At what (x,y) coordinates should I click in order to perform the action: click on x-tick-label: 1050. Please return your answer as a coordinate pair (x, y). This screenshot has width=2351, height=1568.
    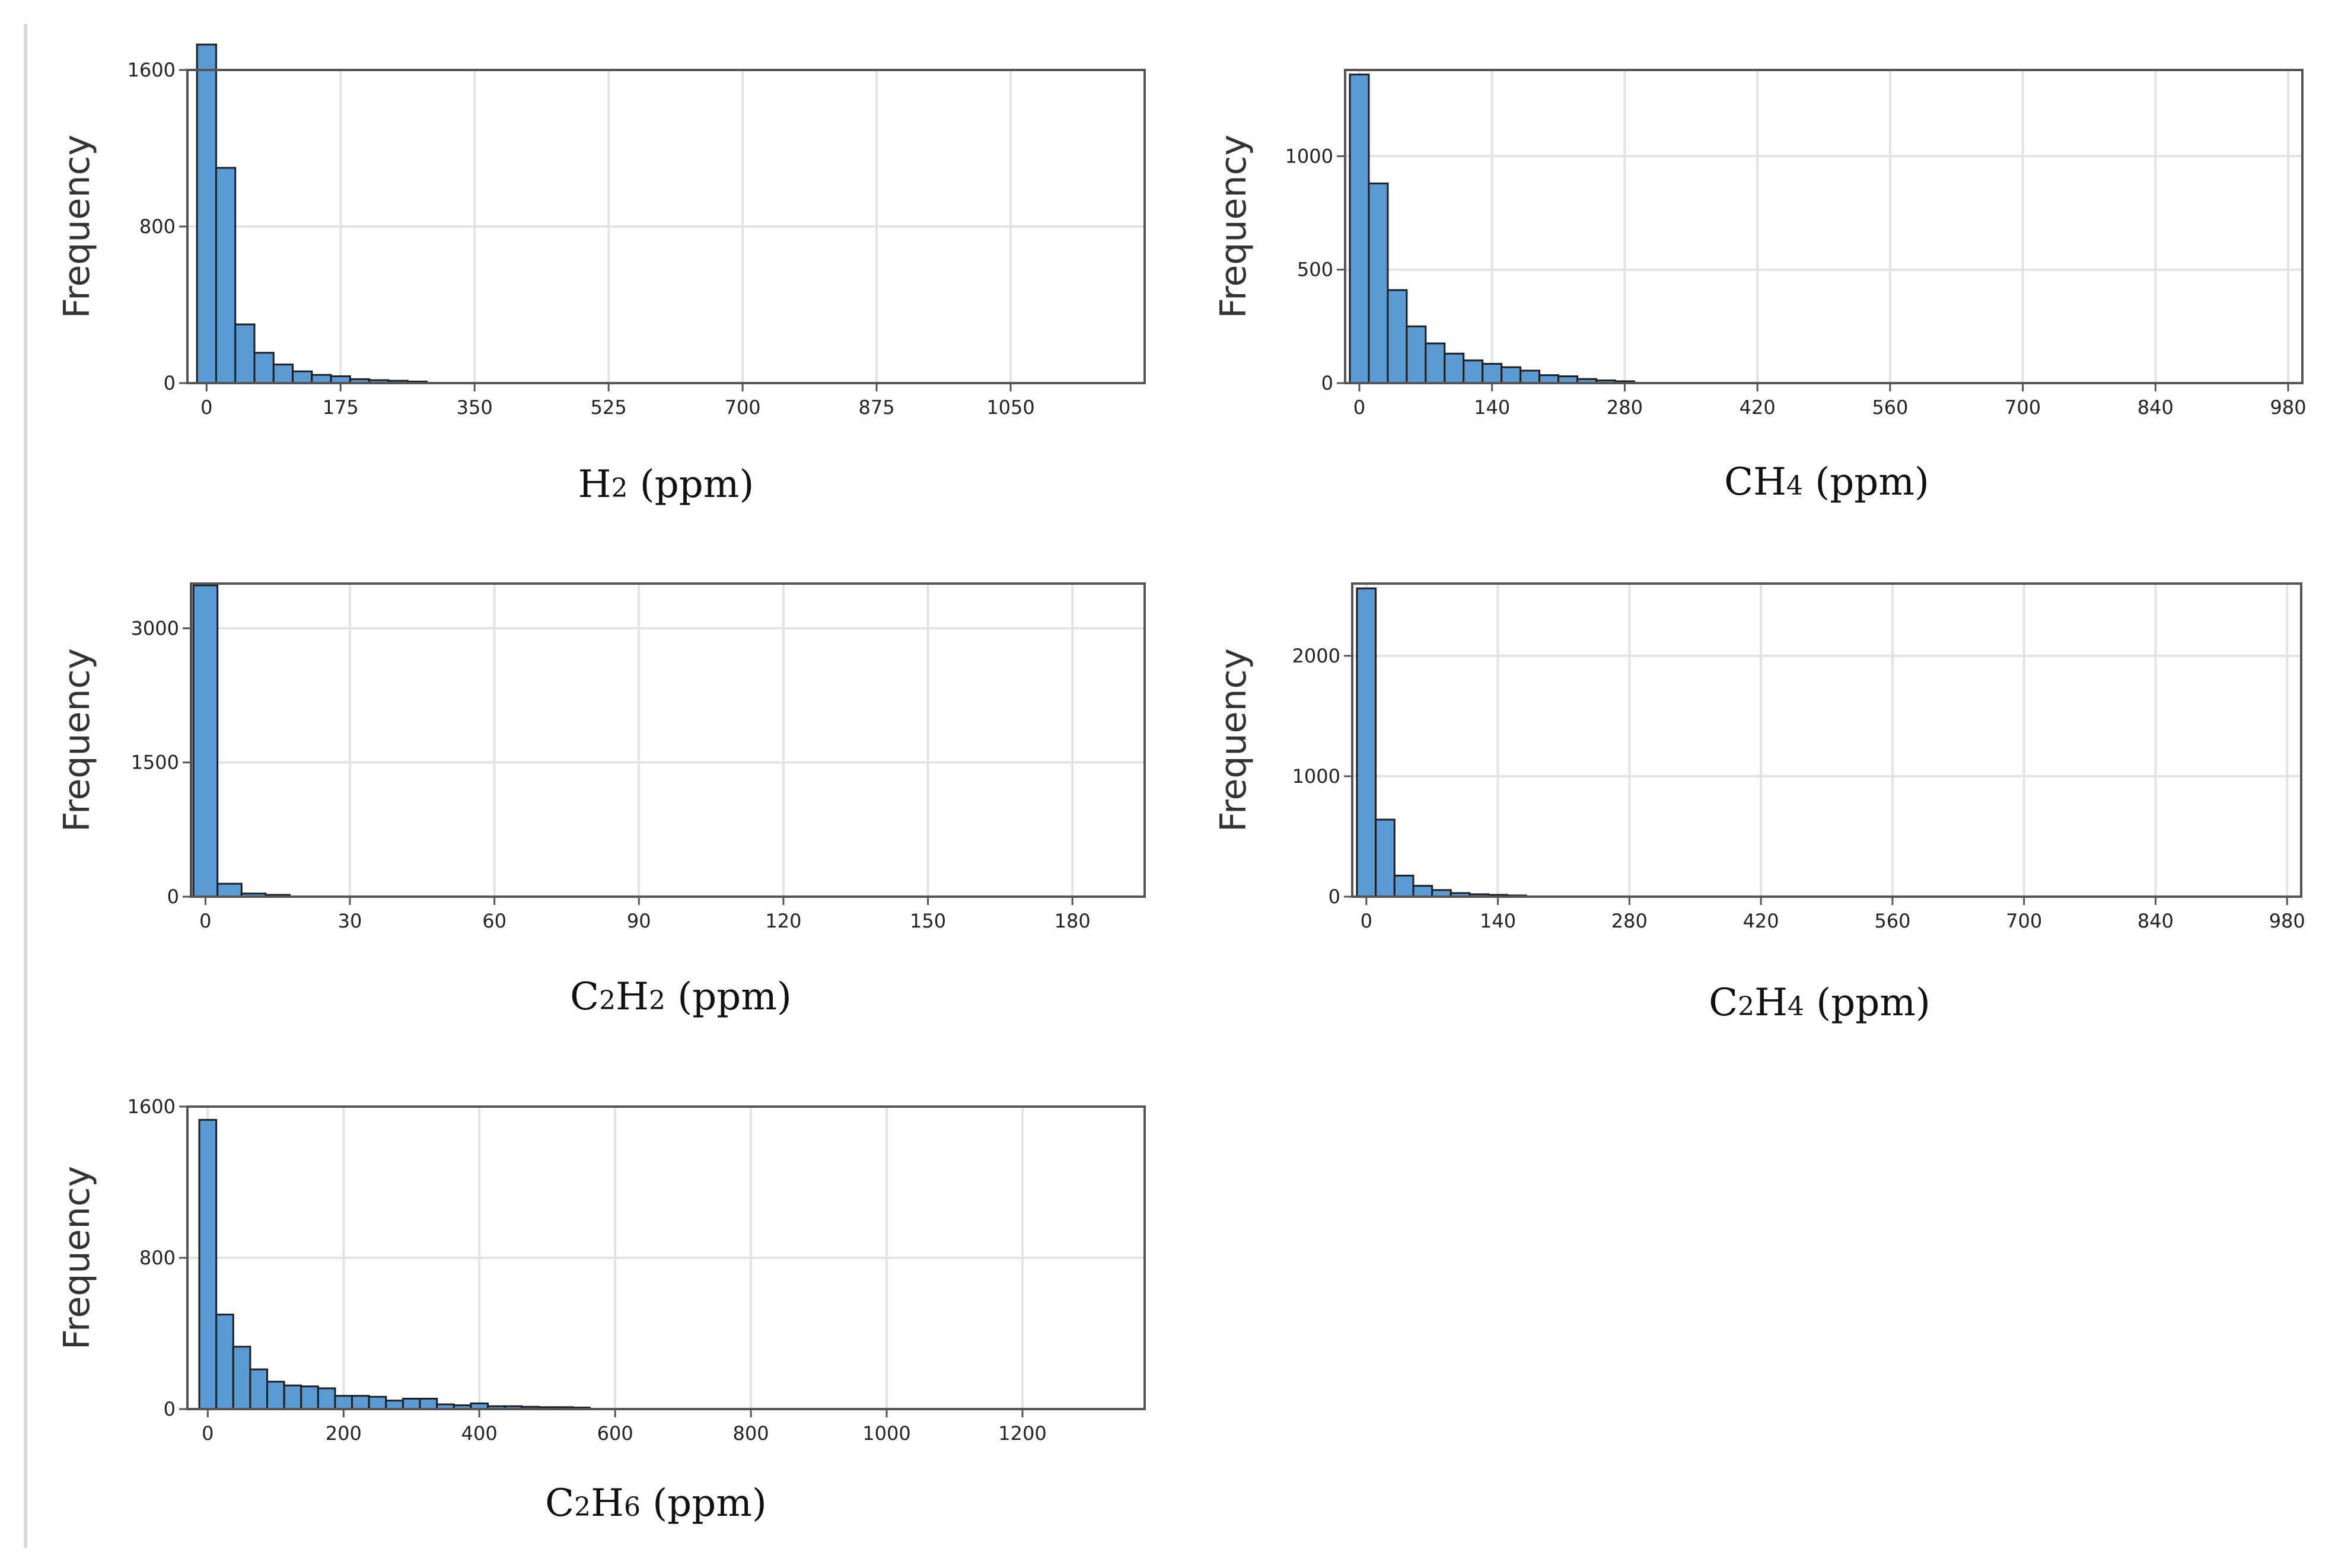
    Looking at the image, I should click on (1010, 407).